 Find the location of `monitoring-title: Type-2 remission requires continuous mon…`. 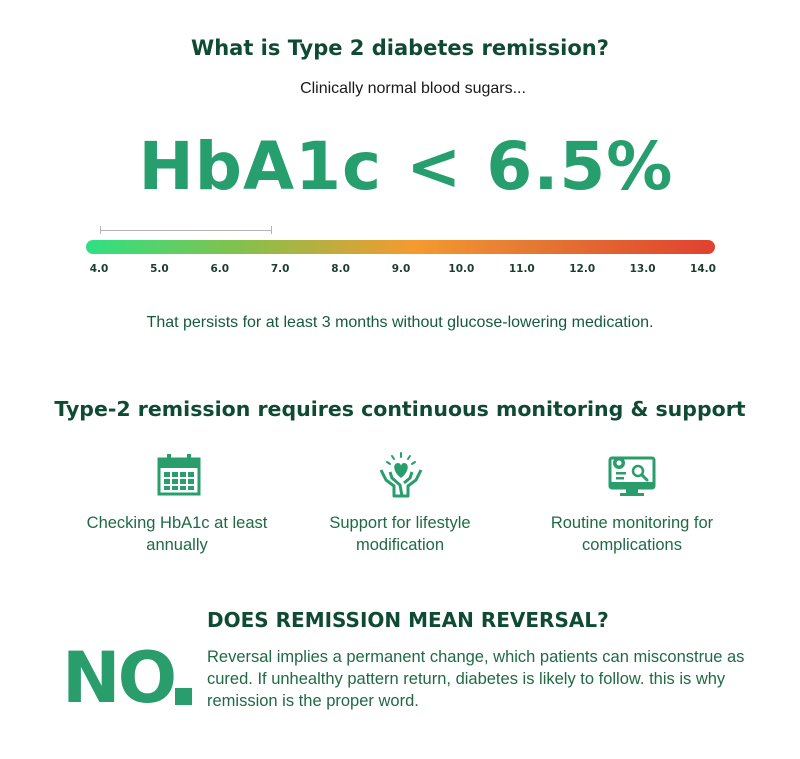

monitoring-title: Type-2 remission requires continuous mon… is located at coordinates (400, 409).